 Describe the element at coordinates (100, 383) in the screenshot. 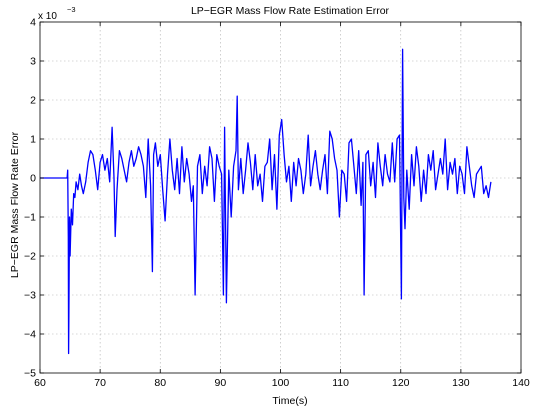

I see `x-tick-label: 70` at that location.